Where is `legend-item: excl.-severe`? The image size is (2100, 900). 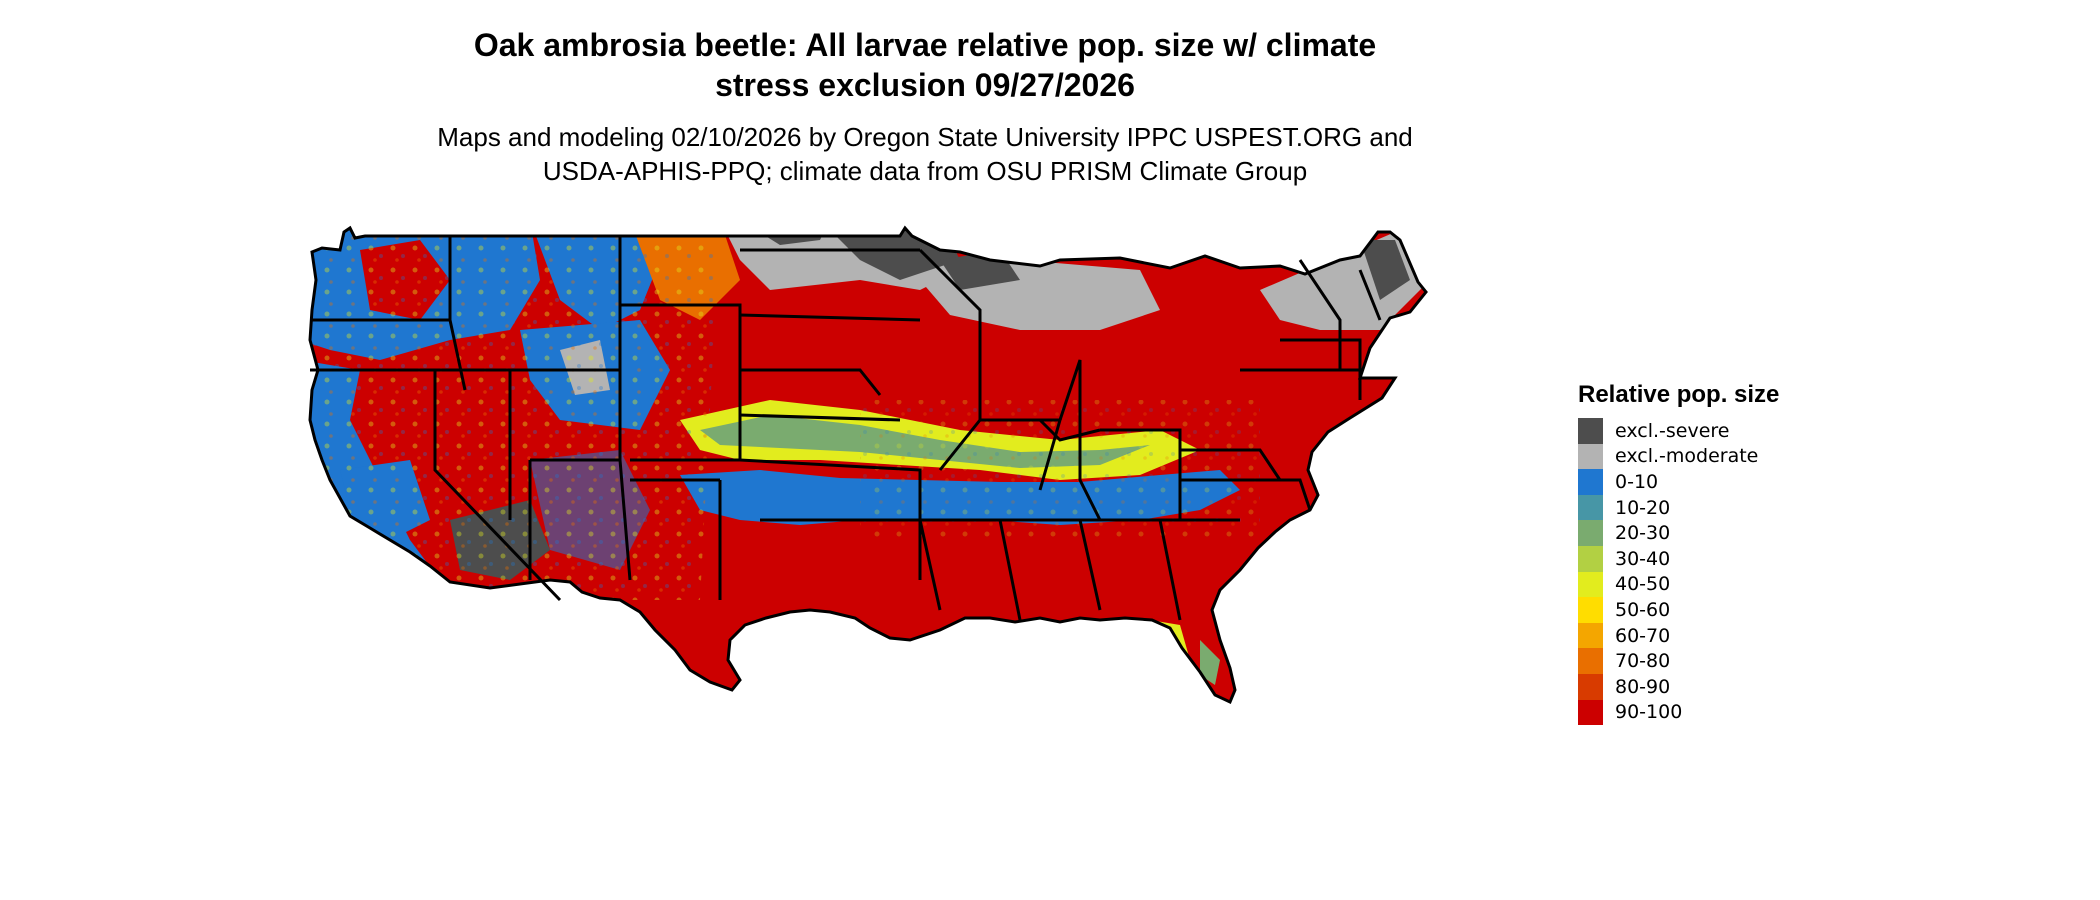
legend-item: excl.-severe is located at coordinates (1678, 431).